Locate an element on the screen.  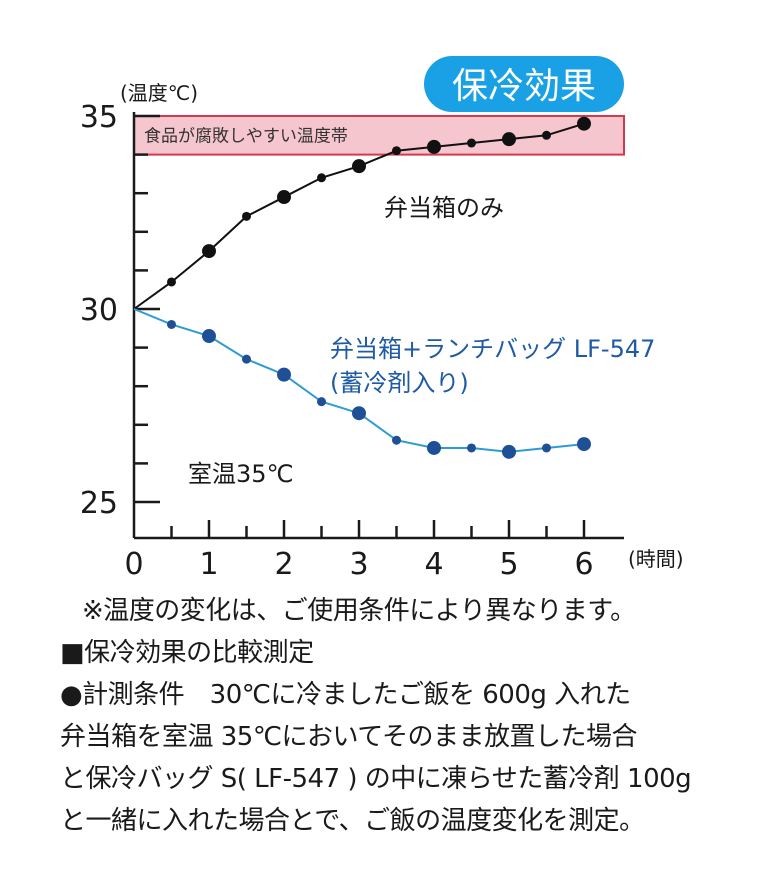
x-tick-label: 4 is located at coordinates (433, 564).